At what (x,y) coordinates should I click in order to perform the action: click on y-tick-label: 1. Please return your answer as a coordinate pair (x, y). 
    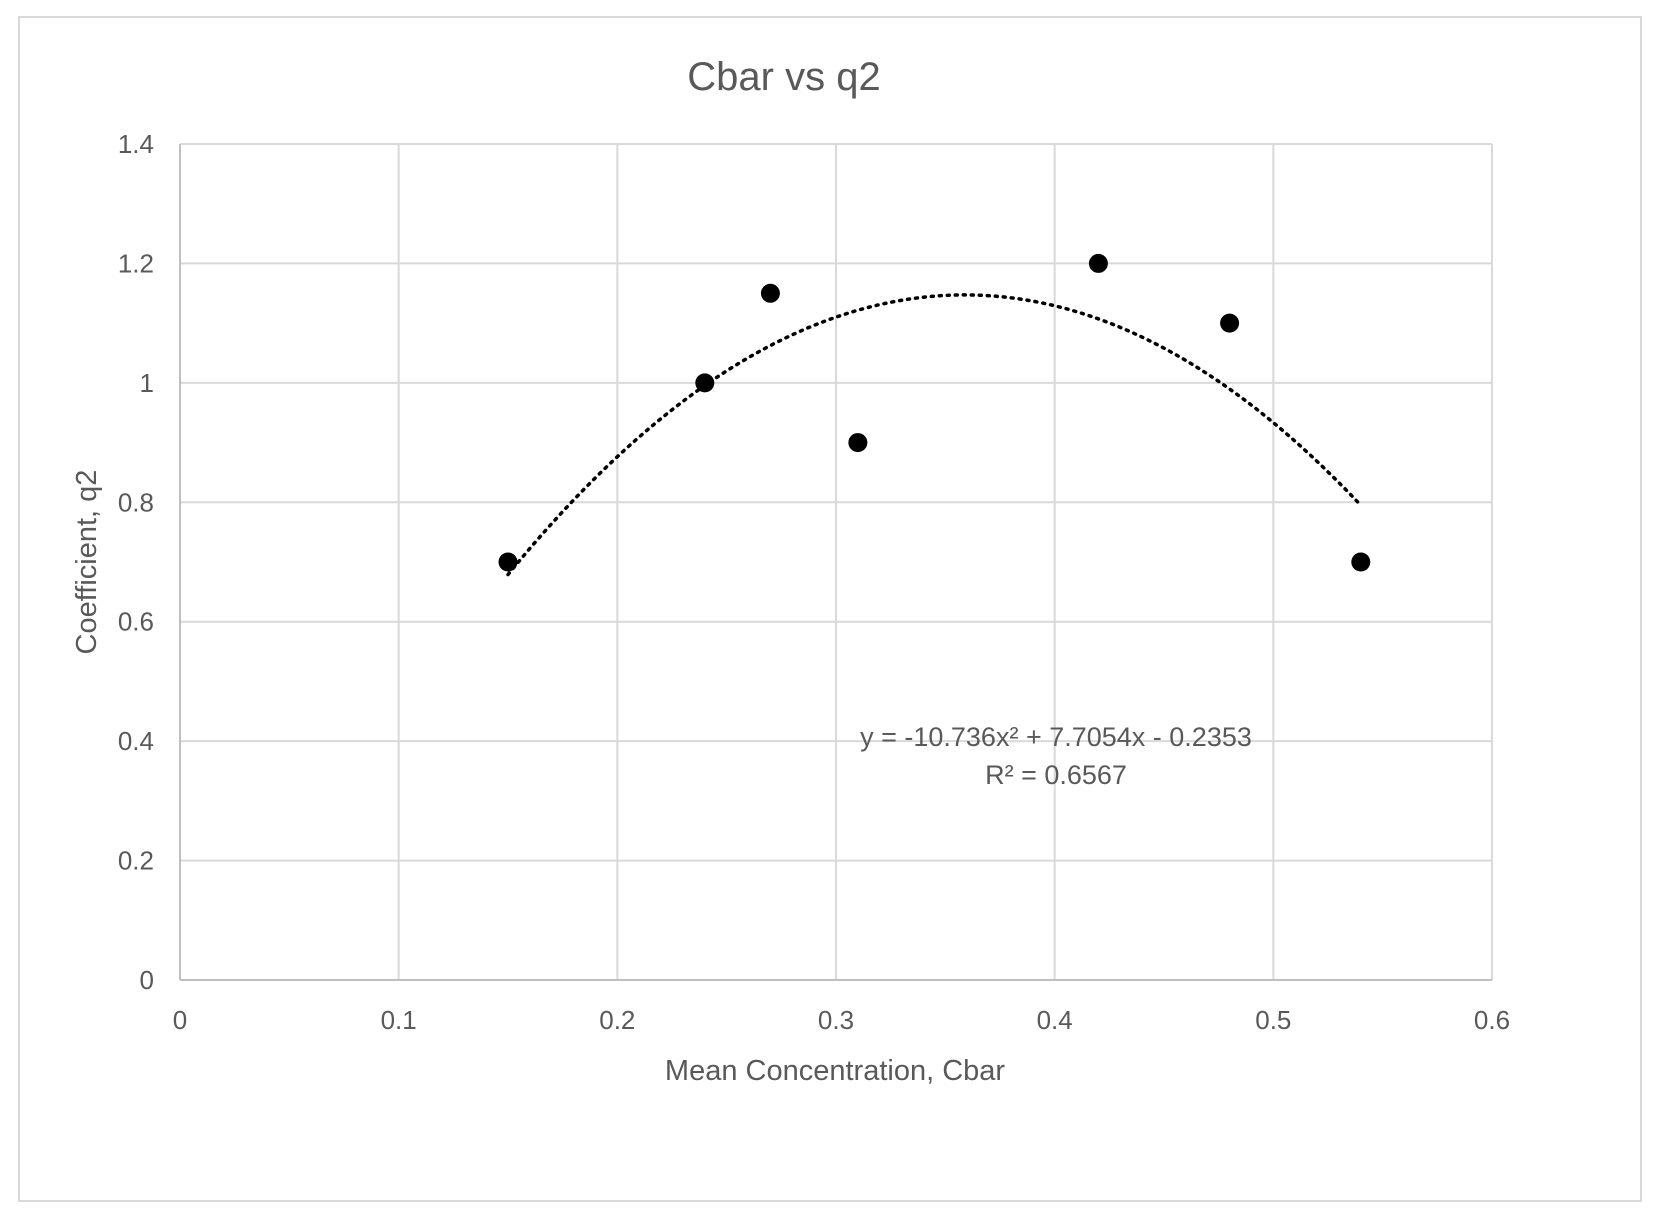
    Looking at the image, I should click on (147, 383).